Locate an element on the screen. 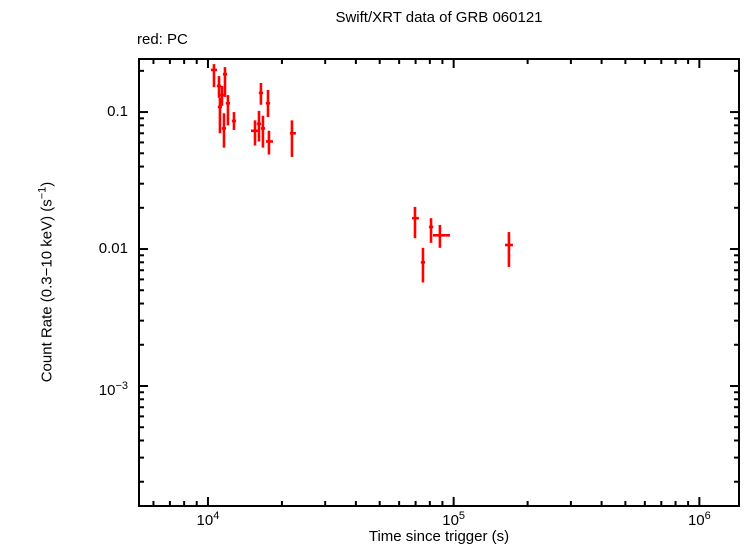  x-tick-label: 106 is located at coordinates (699, 519).